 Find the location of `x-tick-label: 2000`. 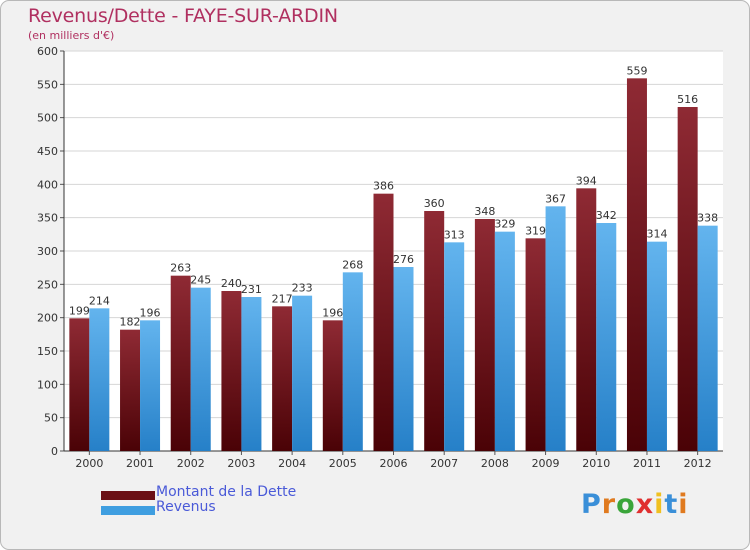

x-tick-label: 2000 is located at coordinates (89, 463).